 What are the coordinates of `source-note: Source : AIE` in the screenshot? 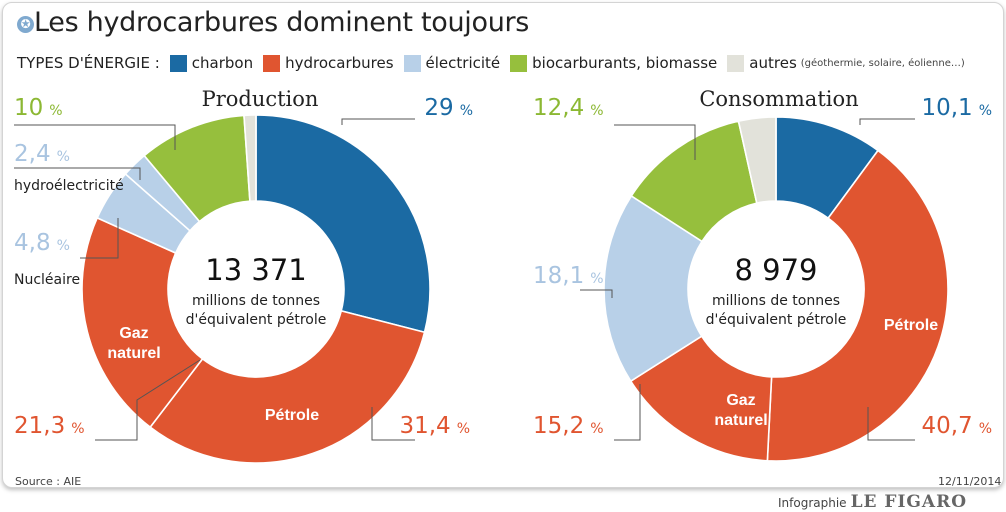 It's located at (48, 481).